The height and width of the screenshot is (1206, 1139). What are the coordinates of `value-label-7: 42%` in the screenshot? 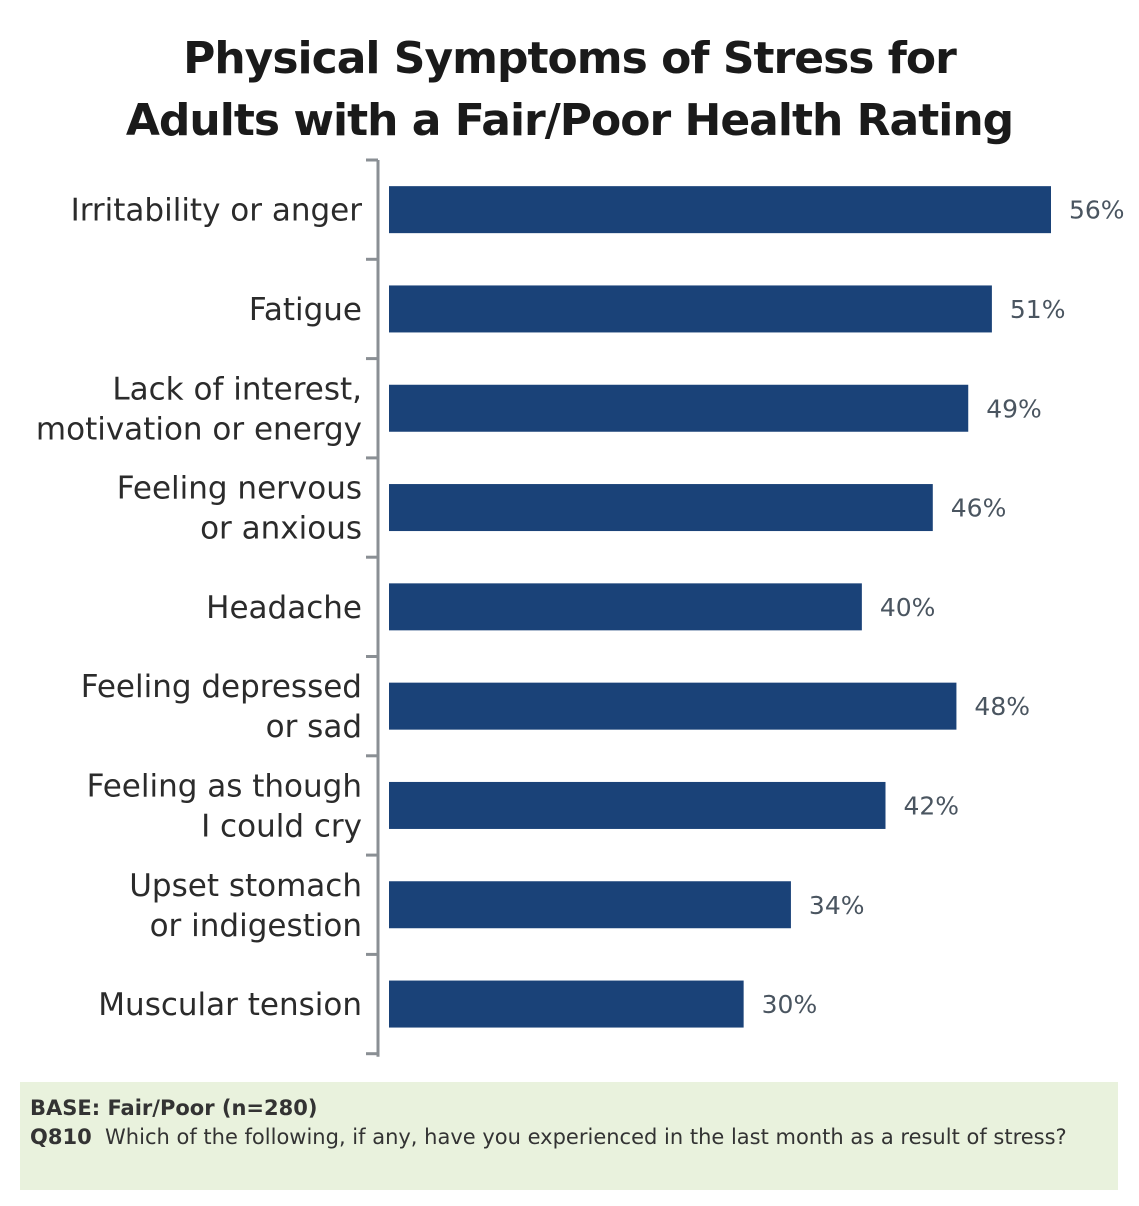 It's located at (932, 805).